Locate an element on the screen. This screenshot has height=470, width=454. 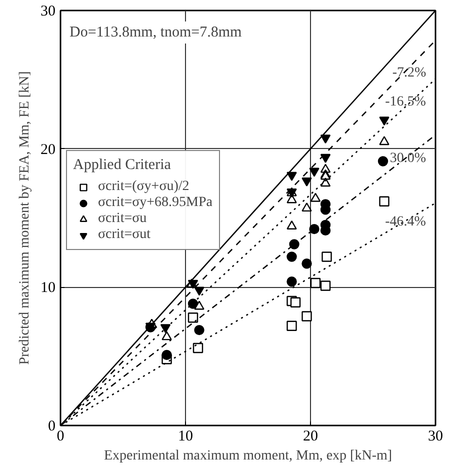
y-tick-label: 30 is located at coordinates (48, 12).